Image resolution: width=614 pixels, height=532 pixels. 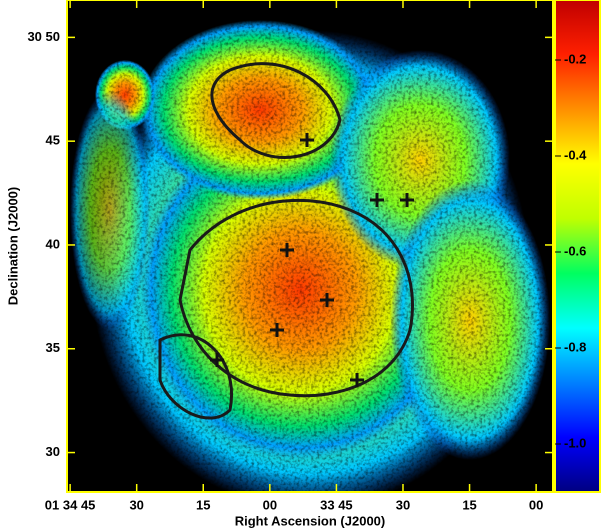 I want to click on y-tick-label: 45, so click(x=53, y=140).